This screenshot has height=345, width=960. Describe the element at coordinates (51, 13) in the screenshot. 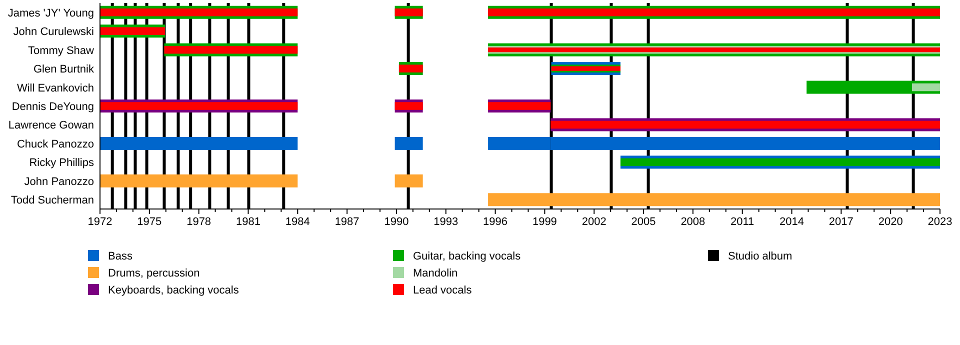

I see `y-tick-label: James 'JY' Young` at that location.